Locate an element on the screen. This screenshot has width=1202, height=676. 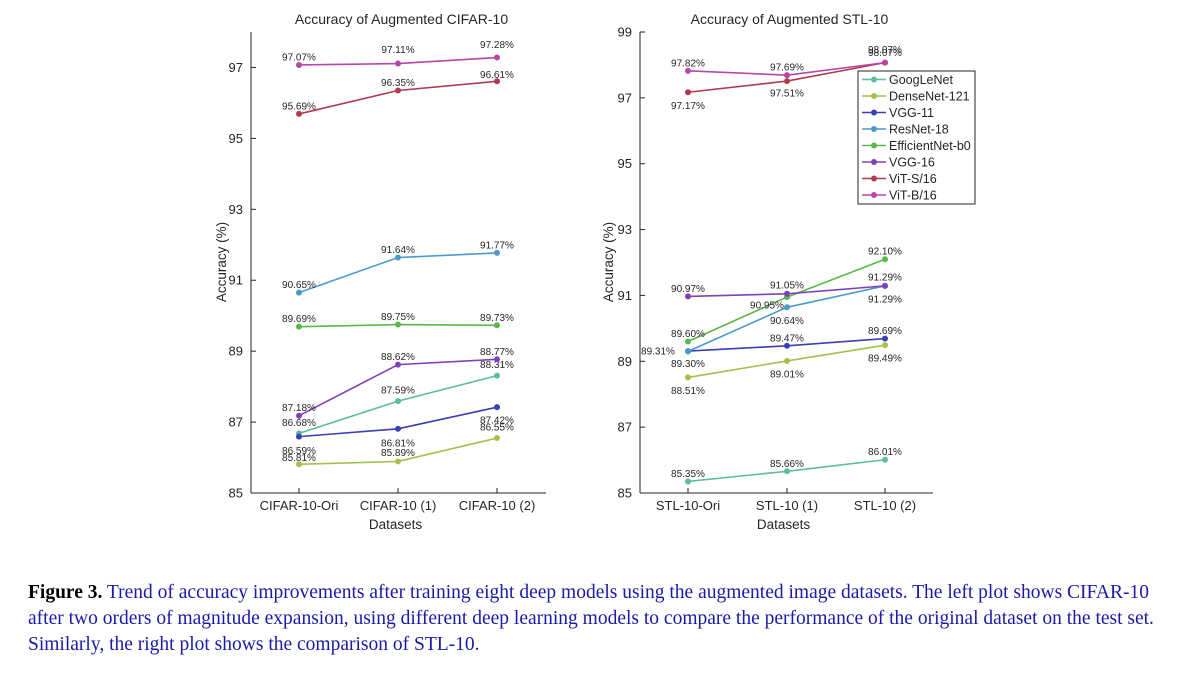
series-vgg-11: 86.59% 86.81% 87.42% is located at coordinates (398, 430).